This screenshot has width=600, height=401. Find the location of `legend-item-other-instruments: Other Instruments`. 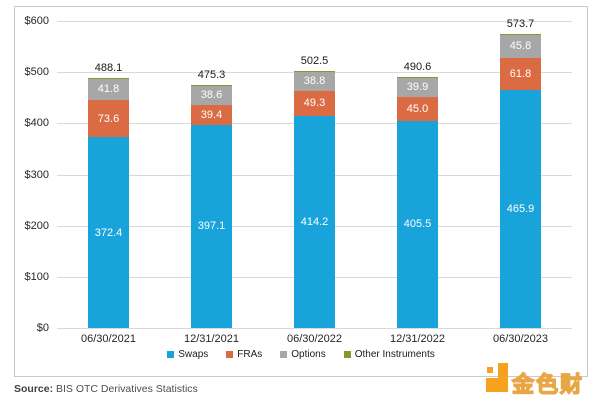

legend-item-other-instruments: Other Instruments is located at coordinates (389, 354).